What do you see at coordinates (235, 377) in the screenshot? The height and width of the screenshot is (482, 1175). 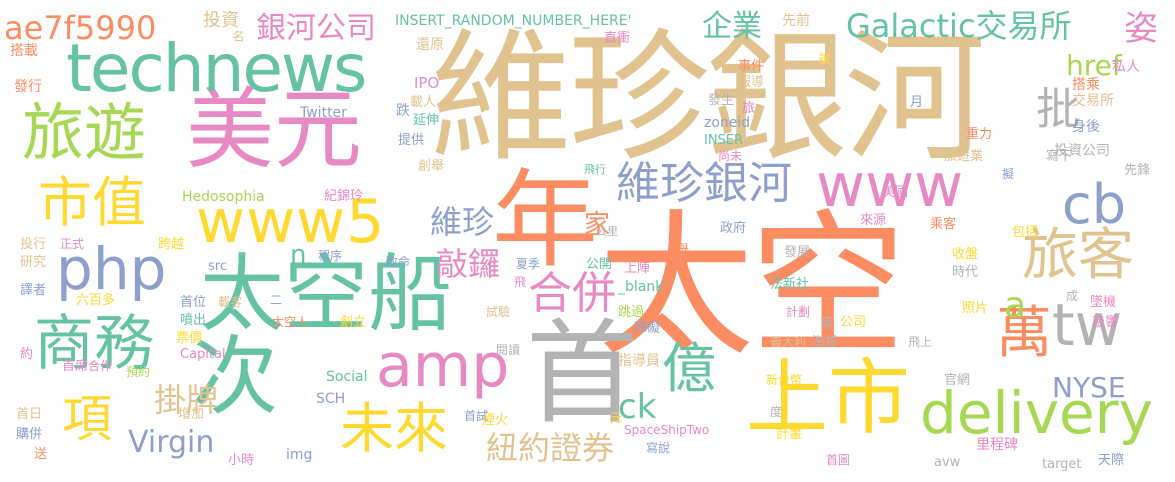 I see `word-times: 次` at bounding box center [235, 377].